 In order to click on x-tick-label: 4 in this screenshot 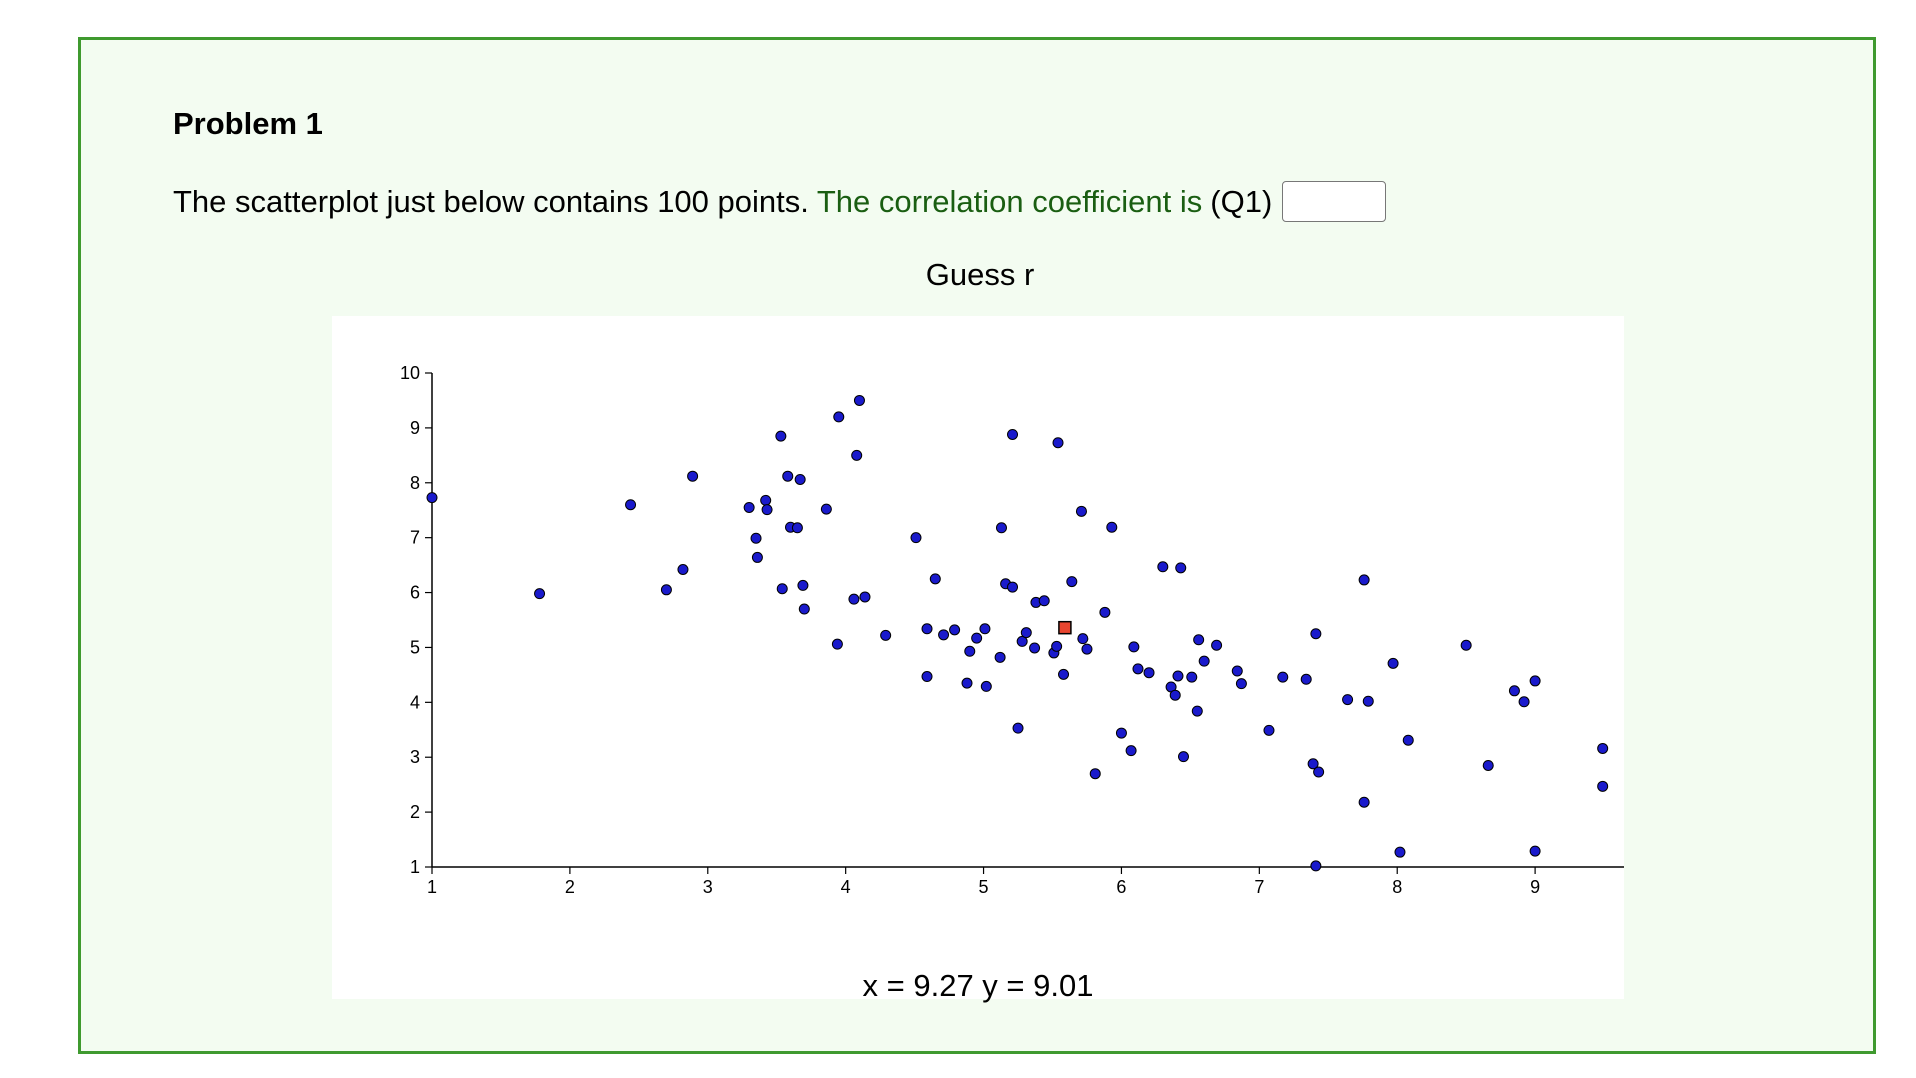, I will do `click(846, 887)`.